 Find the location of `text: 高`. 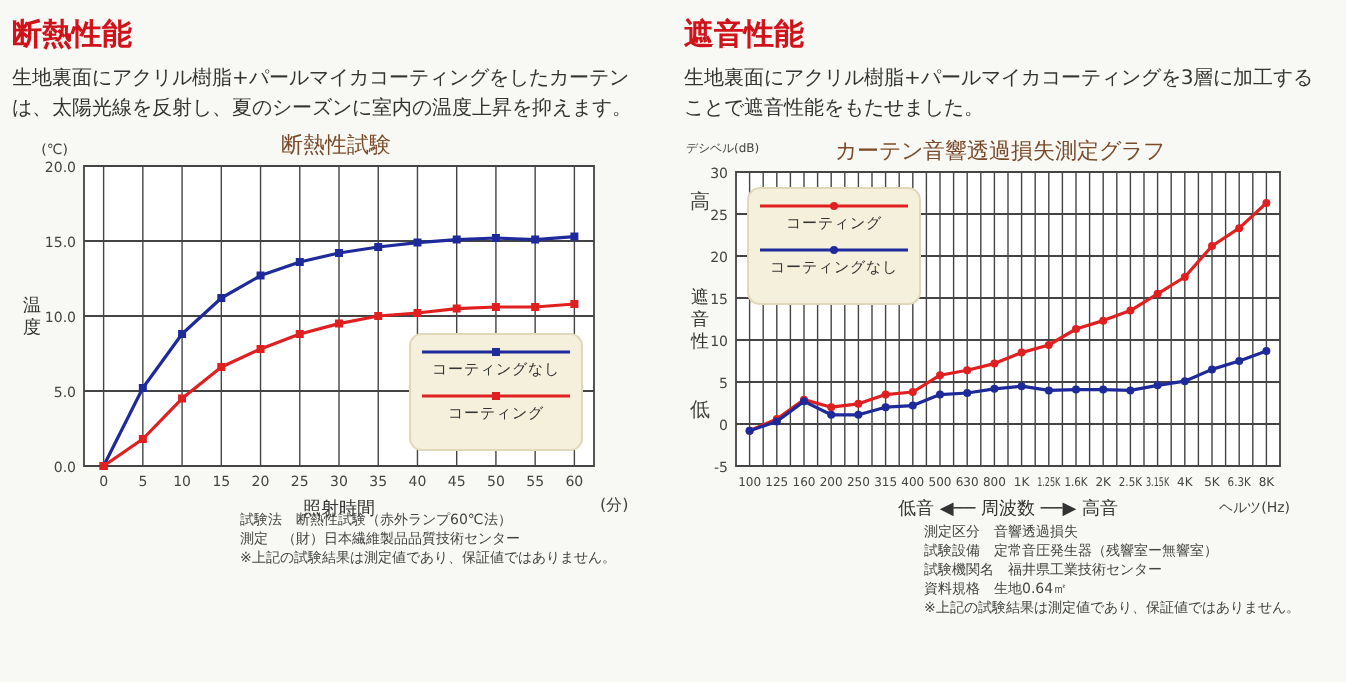

text: 高 is located at coordinates (700, 202).